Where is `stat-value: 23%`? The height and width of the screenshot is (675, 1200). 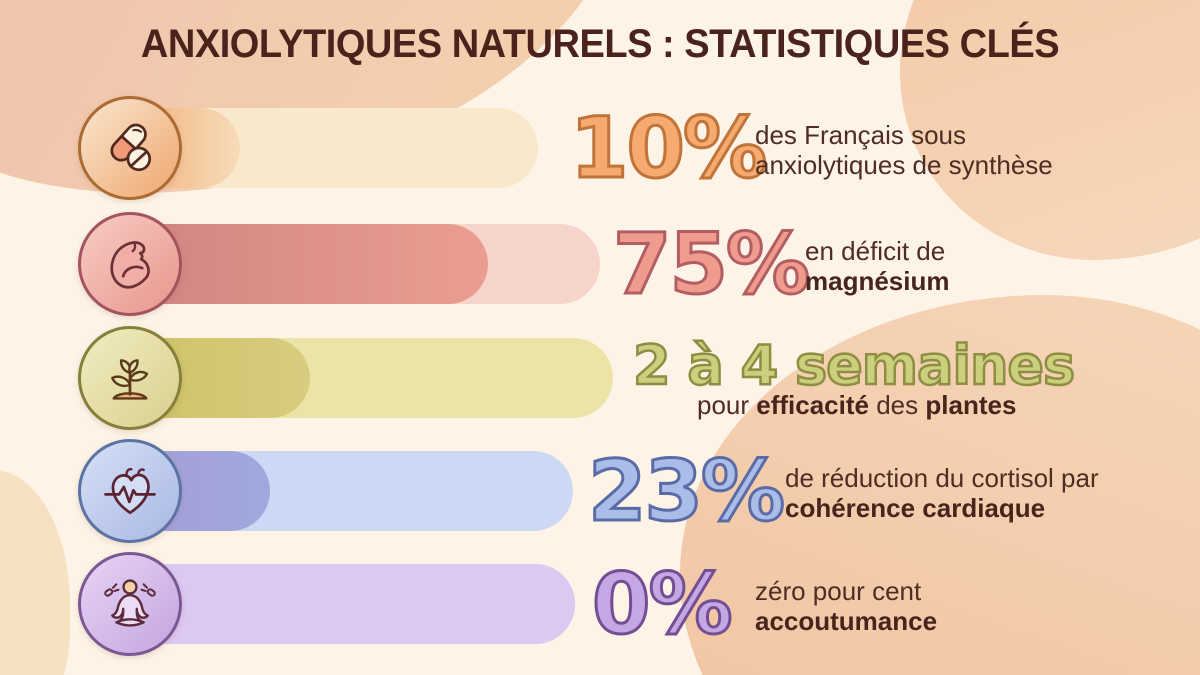
stat-value: 23% is located at coordinates (686, 491).